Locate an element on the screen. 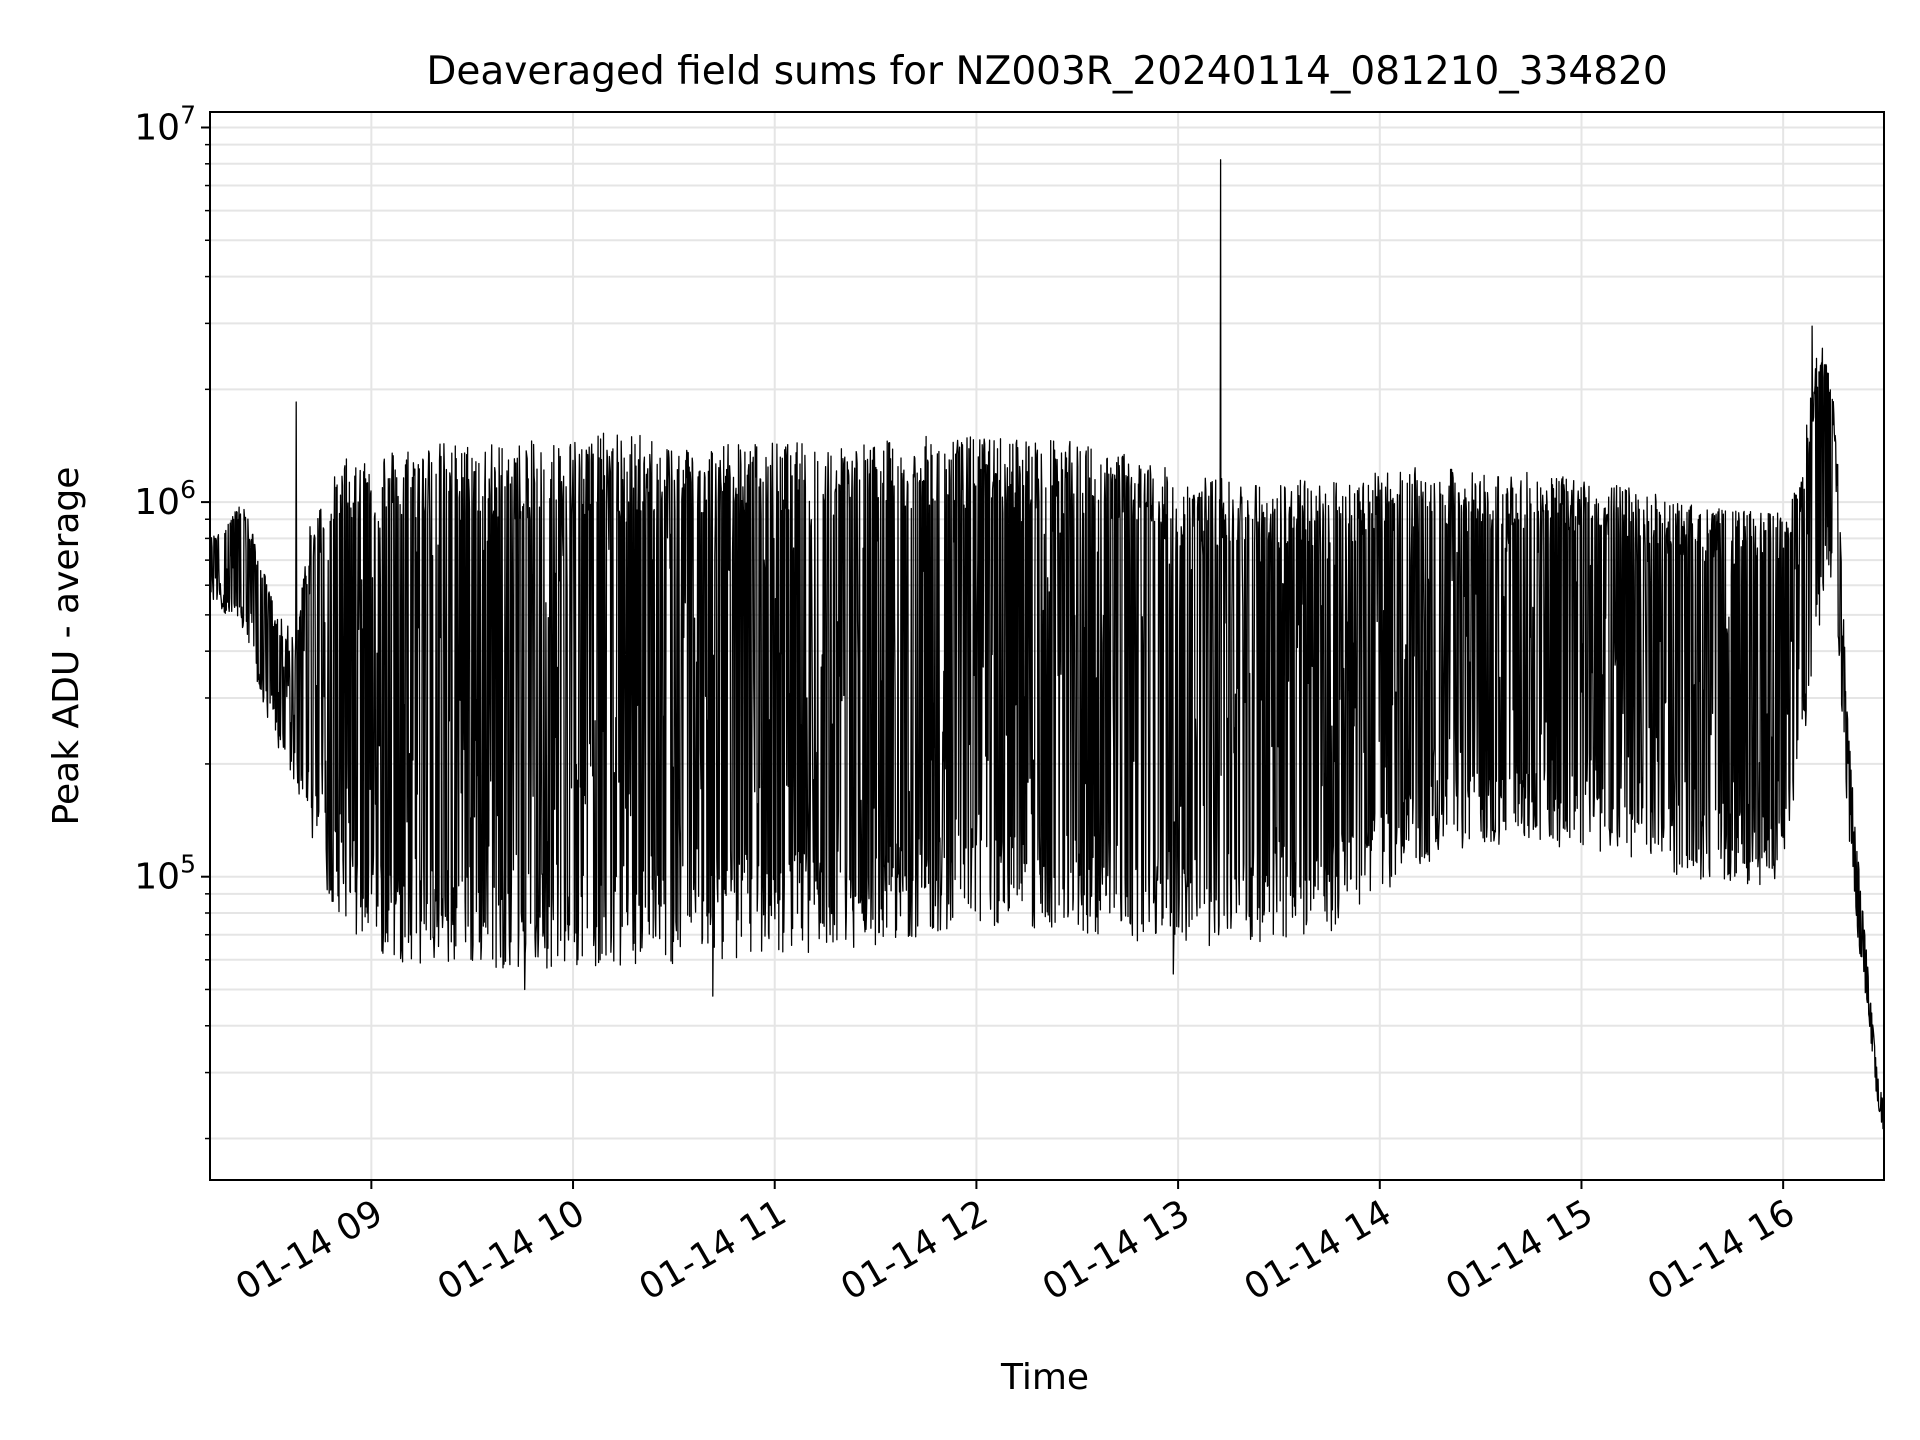 The height and width of the screenshot is (1440, 1920). y-tick-label: 10⁷ is located at coordinates (165, 125).